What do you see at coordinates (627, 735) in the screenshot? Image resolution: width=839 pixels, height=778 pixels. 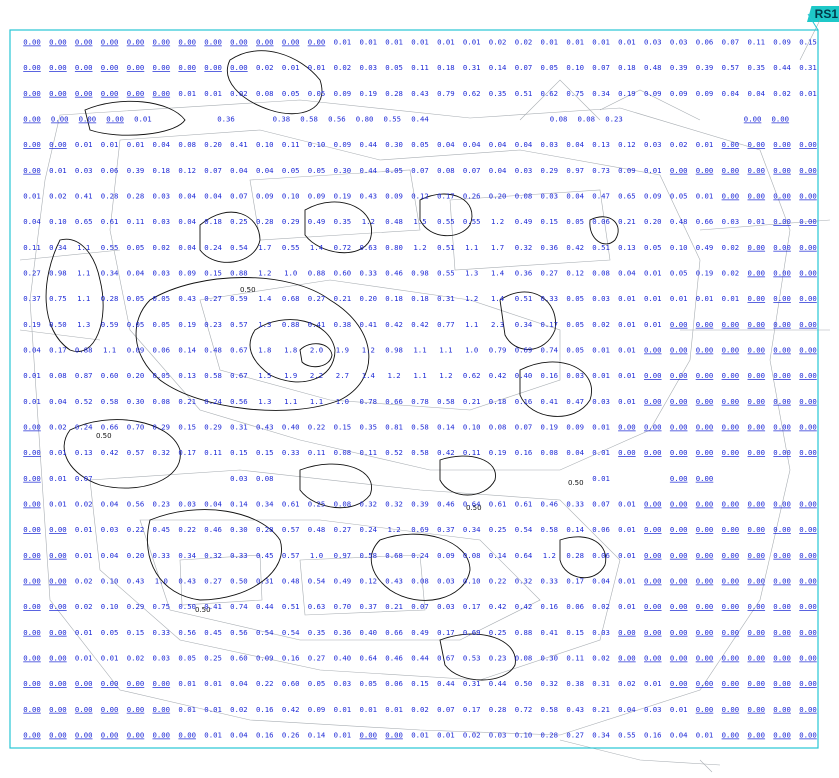 I see `grid-value: 0.55` at bounding box center [627, 735].